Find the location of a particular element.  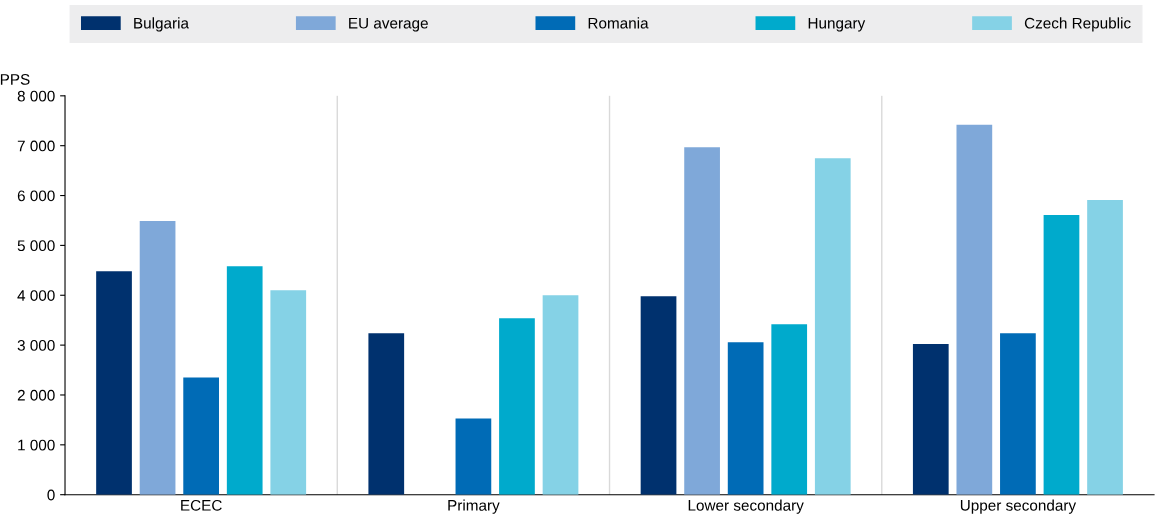

y-tick-label: 4 000 is located at coordinates (36, 295).